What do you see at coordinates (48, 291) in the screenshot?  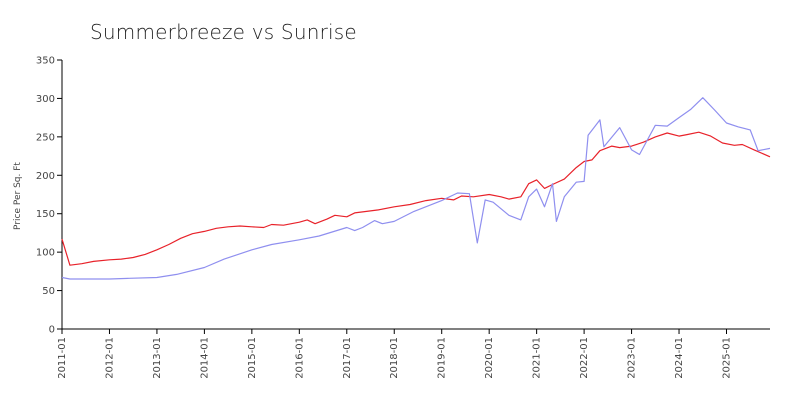 I see `y-tick-label: 50` at bounding box center [48, 291].